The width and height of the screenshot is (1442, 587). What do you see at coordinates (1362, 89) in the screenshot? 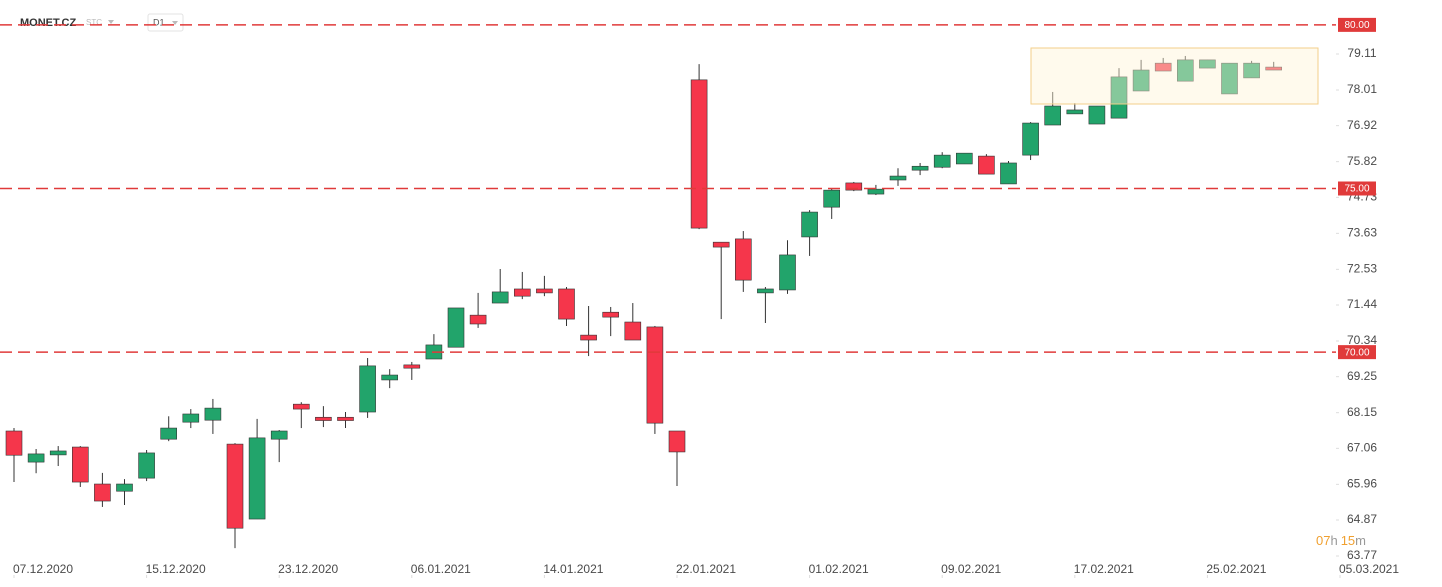
I see `y-tick-label: 78.01` at bounding box center [1362, 89].